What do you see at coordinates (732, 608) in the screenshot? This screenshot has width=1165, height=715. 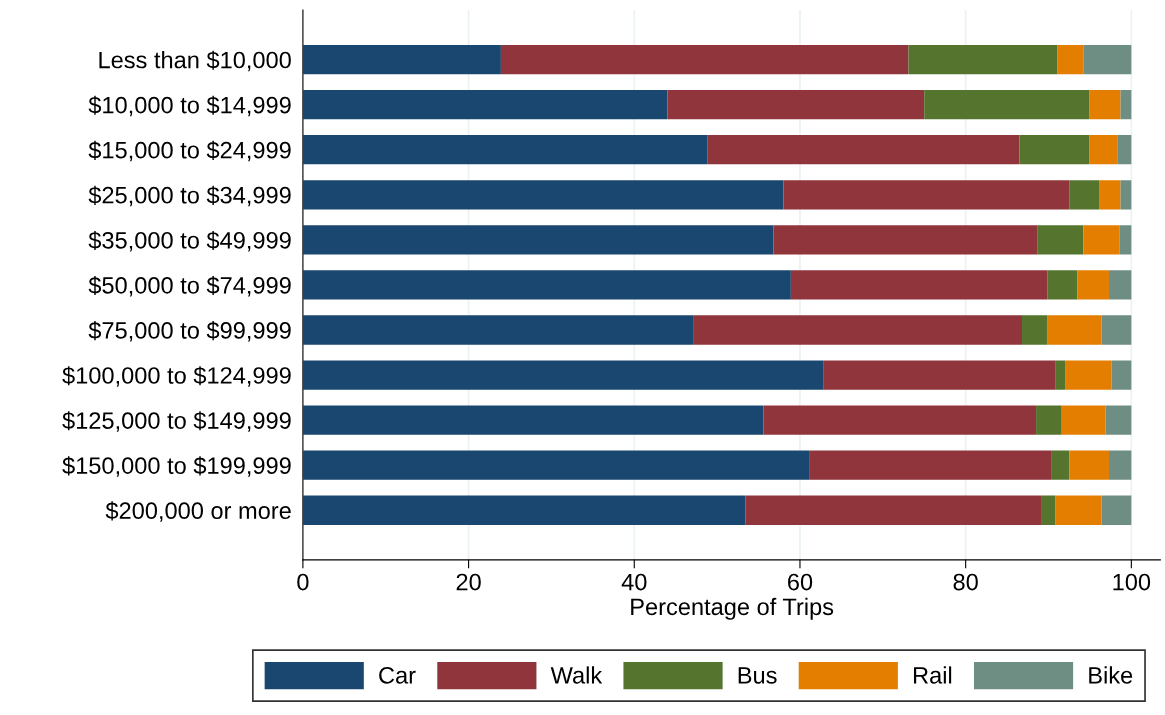 I see `x-axis-title: Percentage of Trips` at bounding box center [732, 608].